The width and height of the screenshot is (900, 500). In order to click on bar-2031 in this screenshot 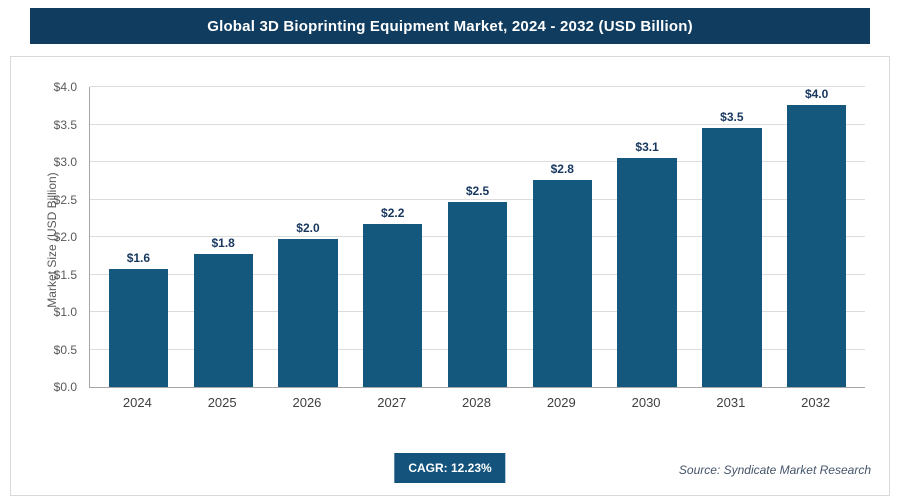, I will do `click(732, 257)`.